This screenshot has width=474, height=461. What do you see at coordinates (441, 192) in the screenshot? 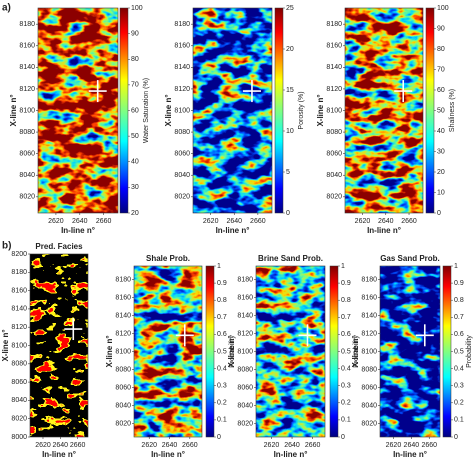
I see `colorbar-tick-label: 10` at bounding box center [441, 192].